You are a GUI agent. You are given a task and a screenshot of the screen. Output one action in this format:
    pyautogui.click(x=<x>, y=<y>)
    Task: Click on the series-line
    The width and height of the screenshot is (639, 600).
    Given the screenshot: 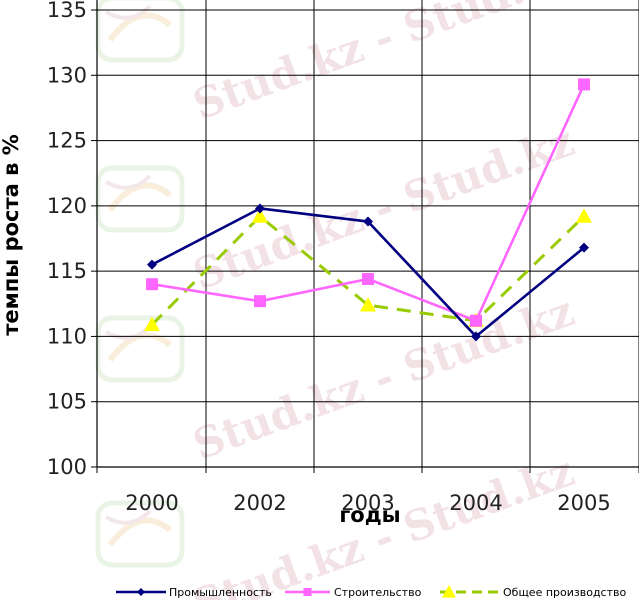 What is the action you would take?
    pyautogui.click(x=368, y=270)
    